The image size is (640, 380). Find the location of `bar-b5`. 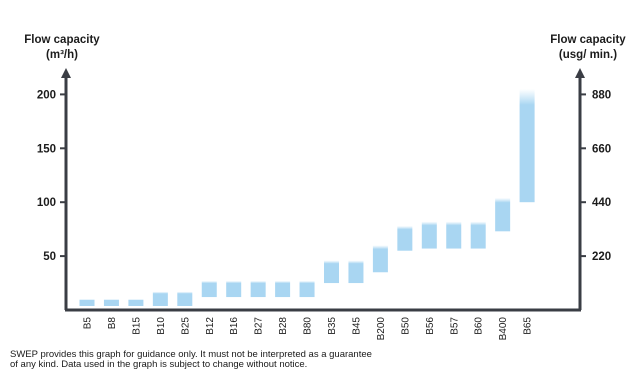

bar-b5 is located at coordinates (87, 302).